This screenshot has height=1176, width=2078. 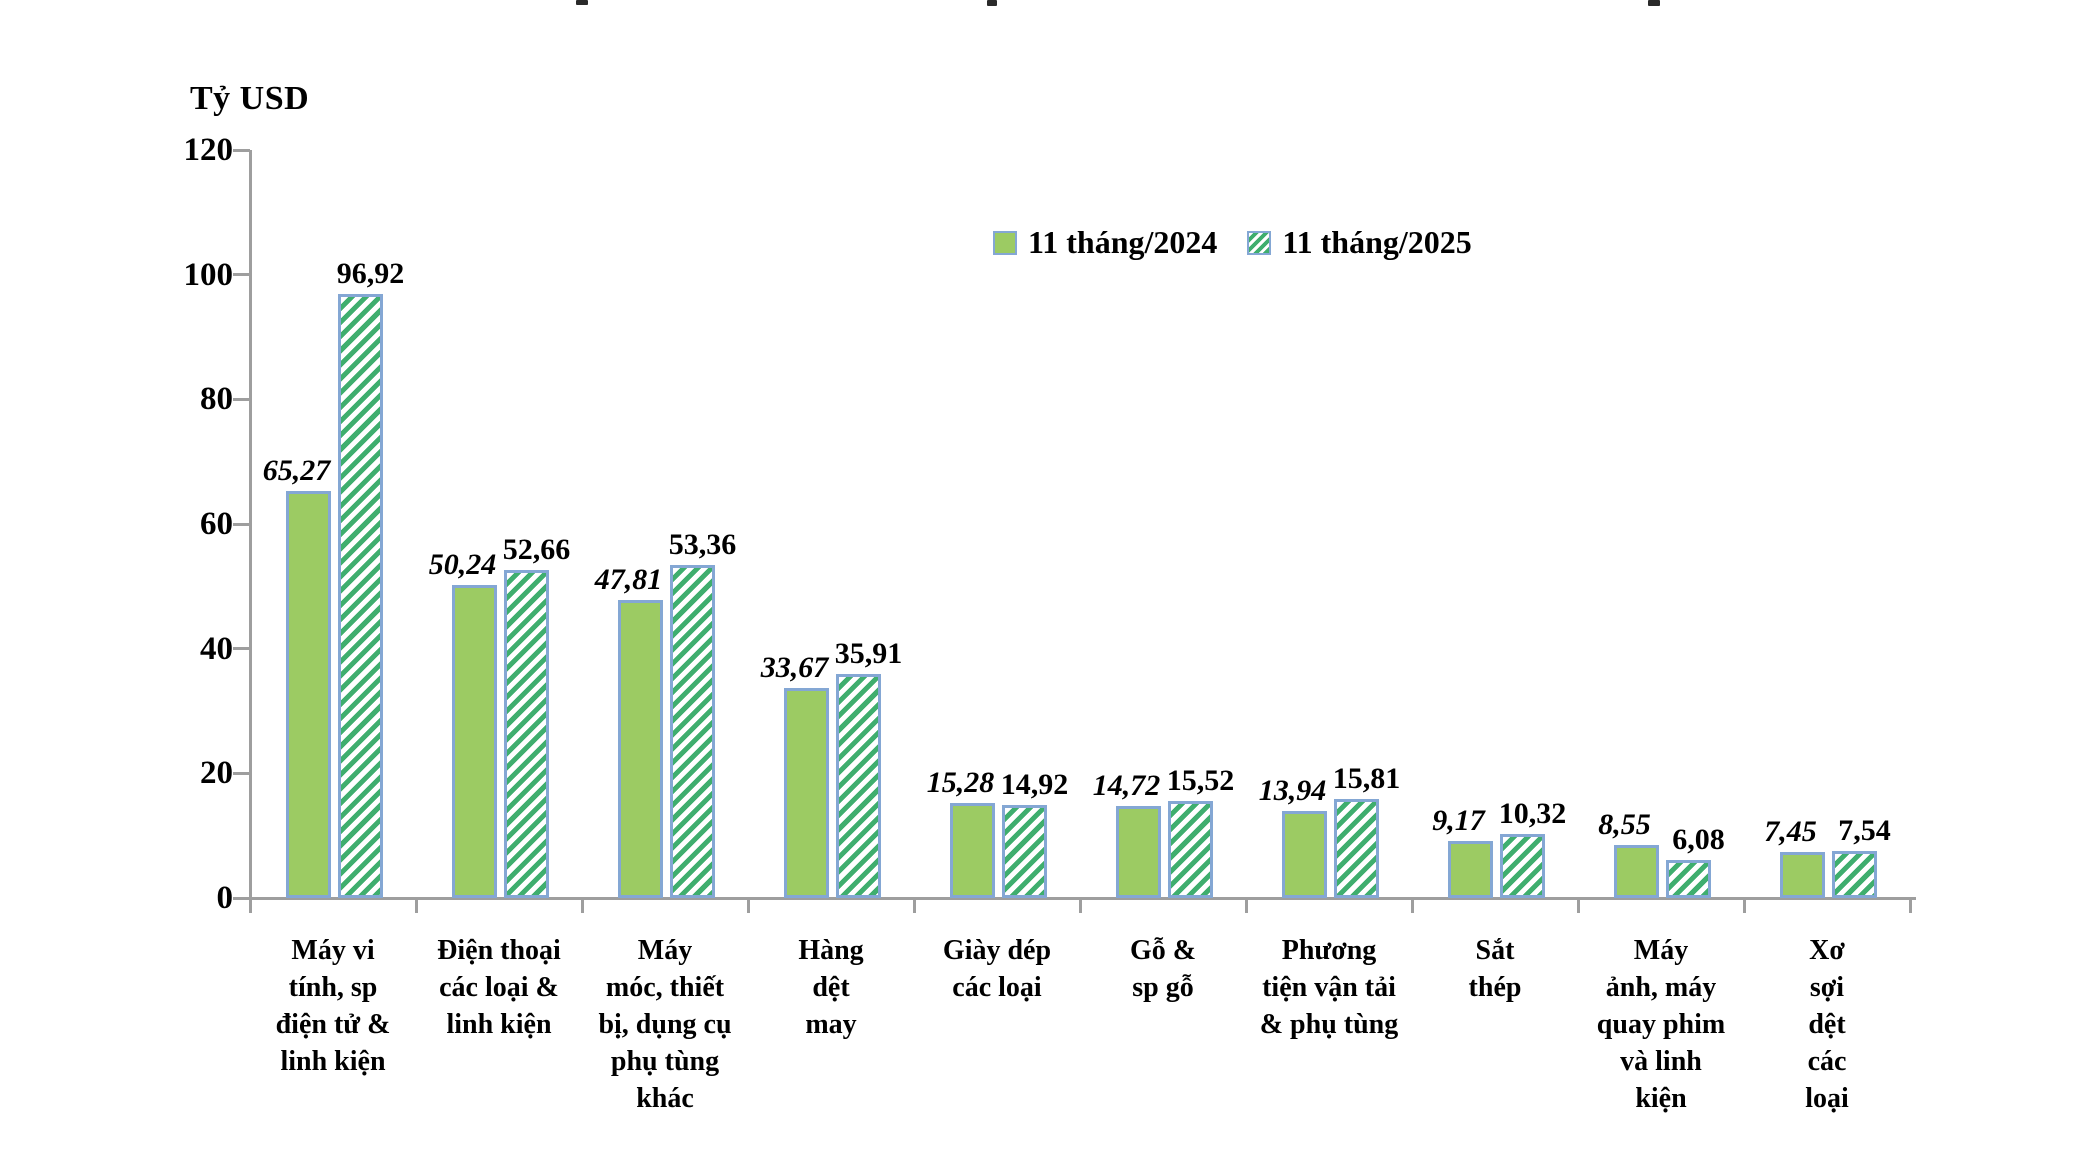 I want to click on legend-swatch-2025-hatched, so click(x=1259, y=242).